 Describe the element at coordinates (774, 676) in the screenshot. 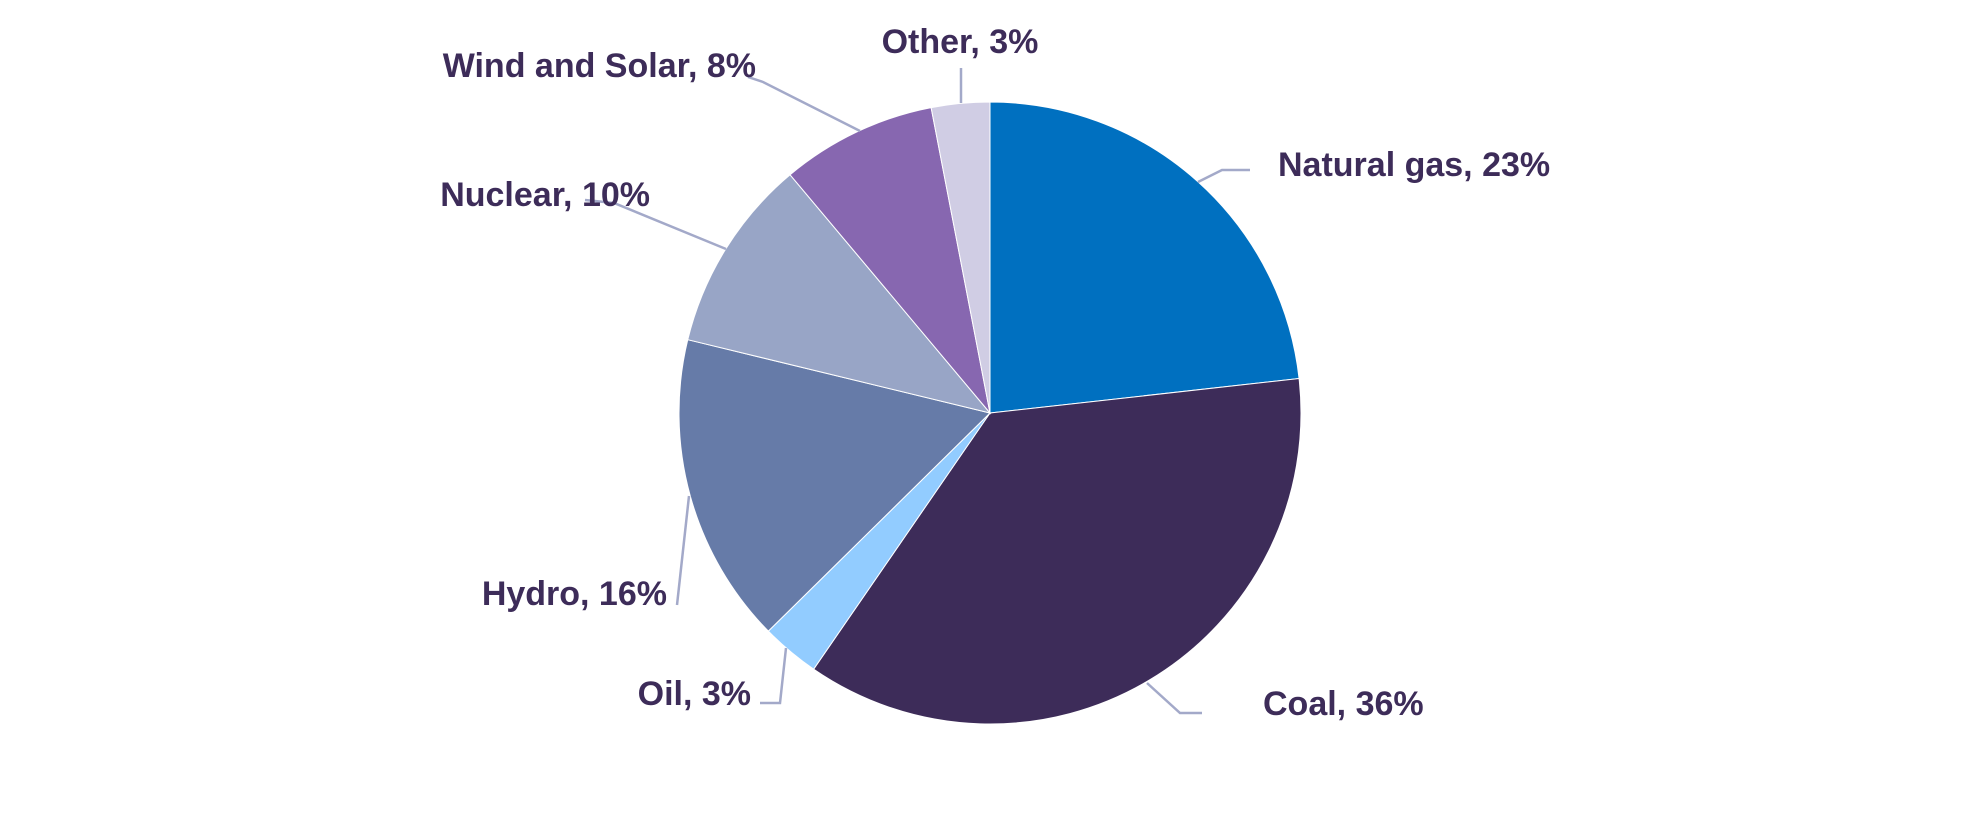

I see `leader-line-oil` at that location.